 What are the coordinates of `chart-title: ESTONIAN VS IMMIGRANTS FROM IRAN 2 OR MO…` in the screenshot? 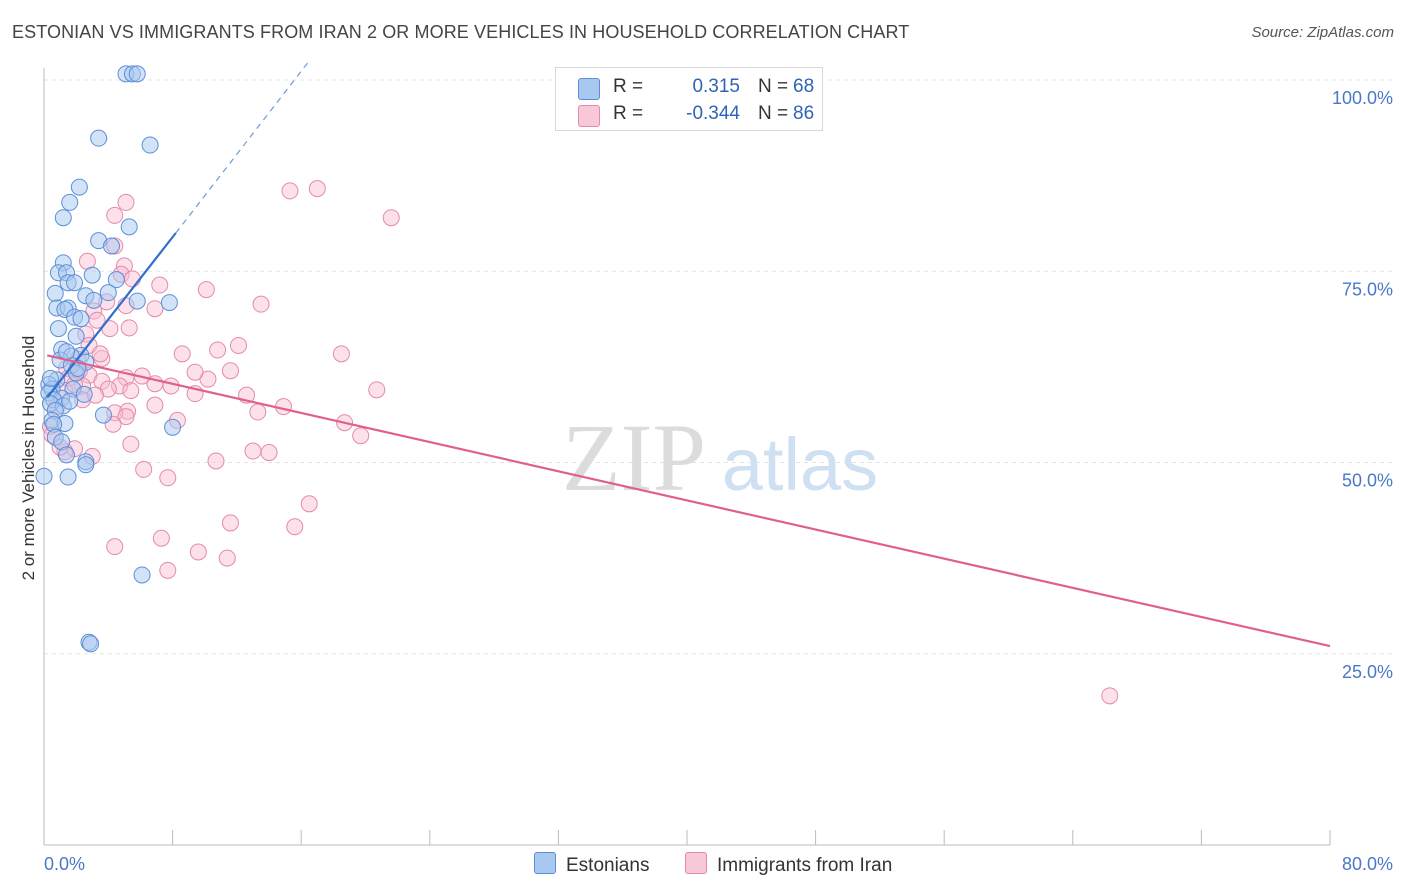 It's located at (461, 32).